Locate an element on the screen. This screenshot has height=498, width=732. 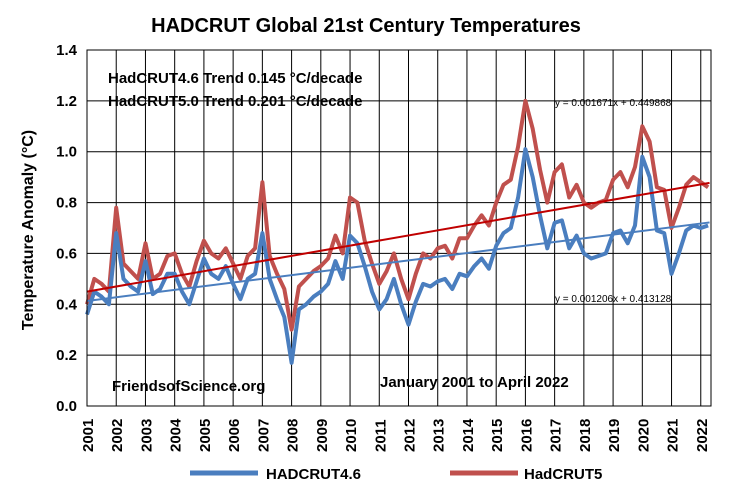
x-tick-label: 2007 is located at coordinates (263, 435).